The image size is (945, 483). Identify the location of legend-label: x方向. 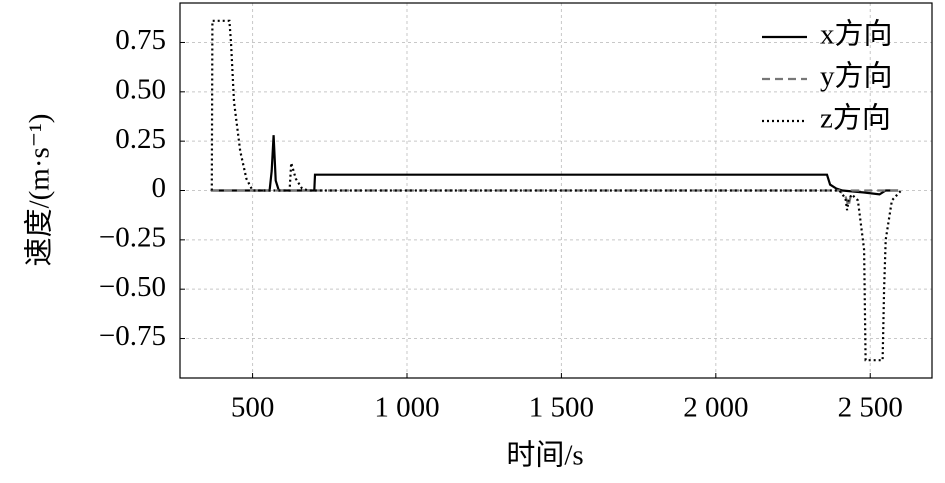
(856, 34).